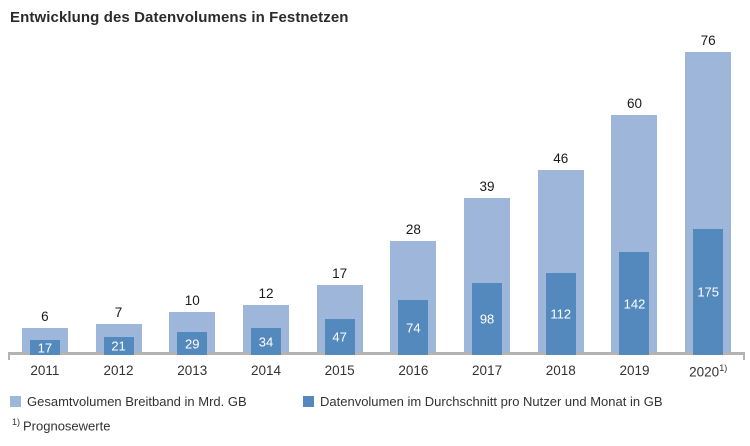 Image resolution: width=750 pixels, height=446 pixels. What do you see at coordinates (192, 192) in the screenshot?
I see `bar-group-2013: 10 29` at bounding box center [192, 192].